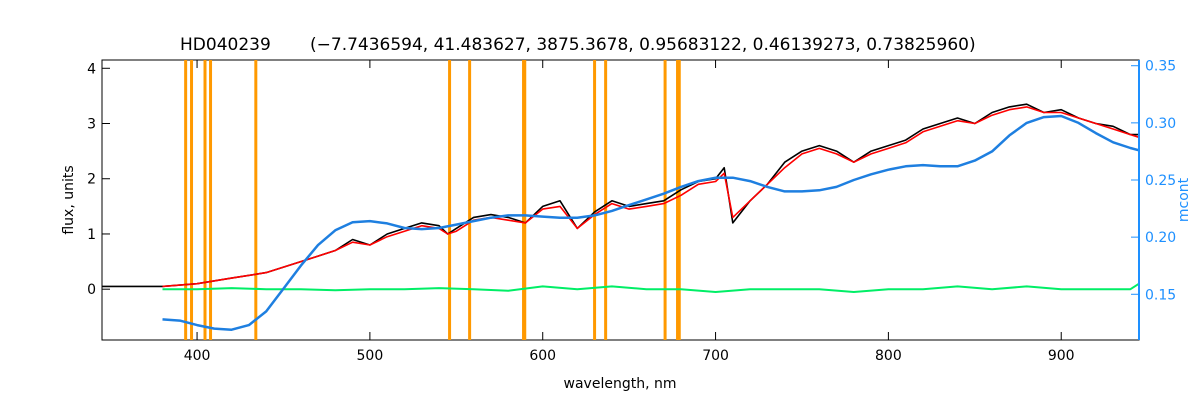  I want to click on y-tick-label: 0, so click(91, 290).